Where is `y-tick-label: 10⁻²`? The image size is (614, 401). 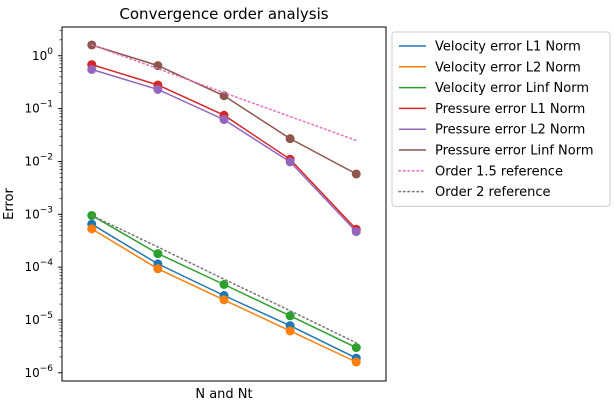 y-tick-label: 10⁻² is located at coordinates (38, 160).